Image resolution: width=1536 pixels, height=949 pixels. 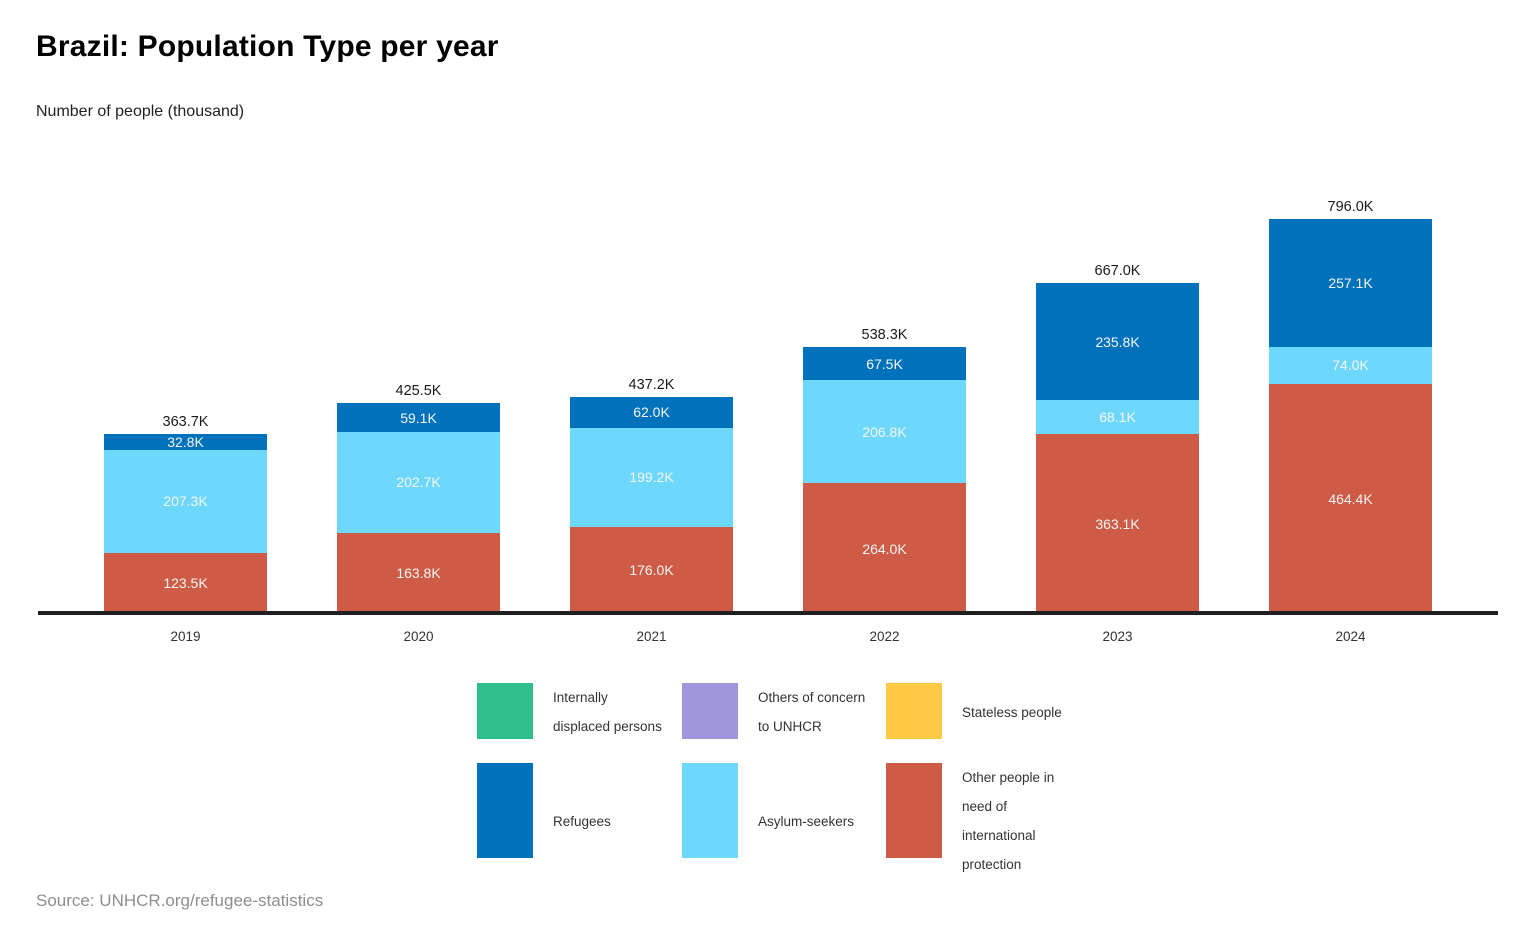 I want to click on segment-other-people: 264.0K, so click(x=884, y=548).